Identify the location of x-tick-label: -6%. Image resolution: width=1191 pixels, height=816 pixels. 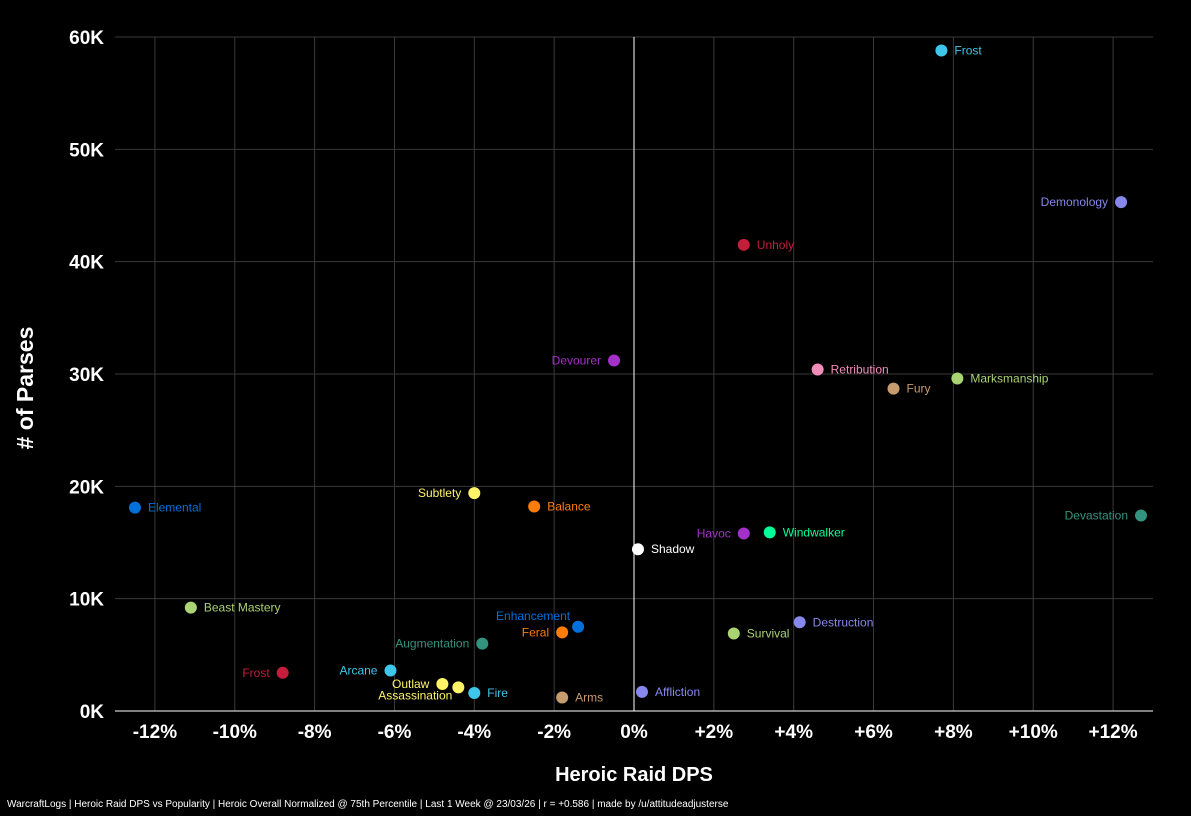
(395, 732).